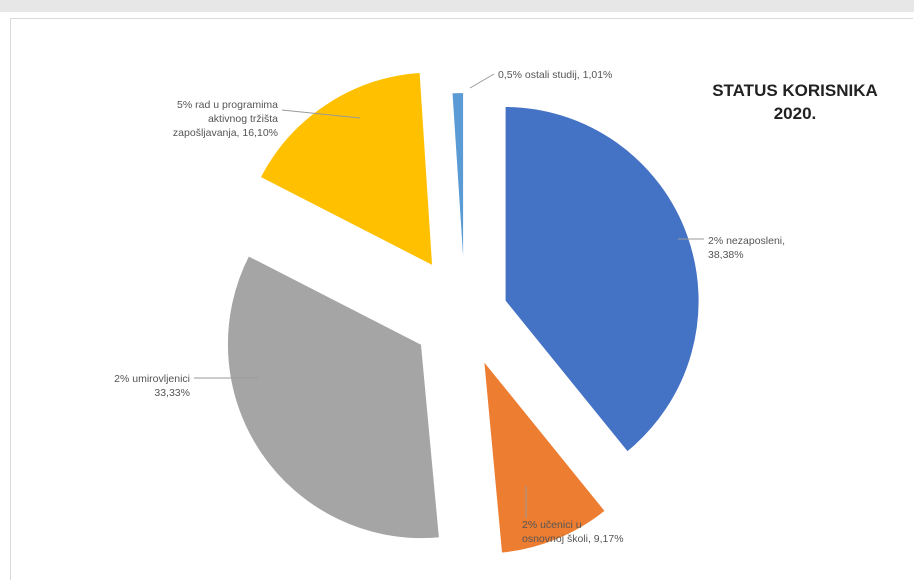 The image size is (914, 580). I want to click on data-label-2: 2% učenici u osnovnoj školi, 9,17%, so click(573, 532).